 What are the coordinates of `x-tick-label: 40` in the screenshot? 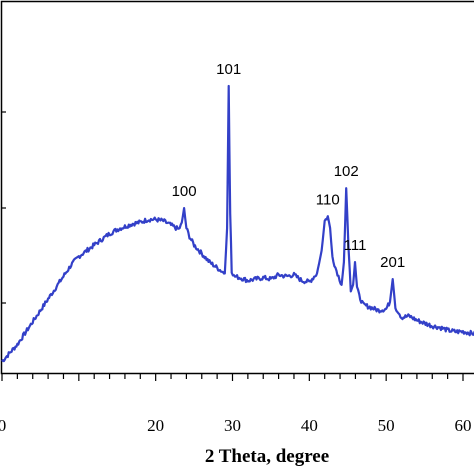 It's located at (309, 425).